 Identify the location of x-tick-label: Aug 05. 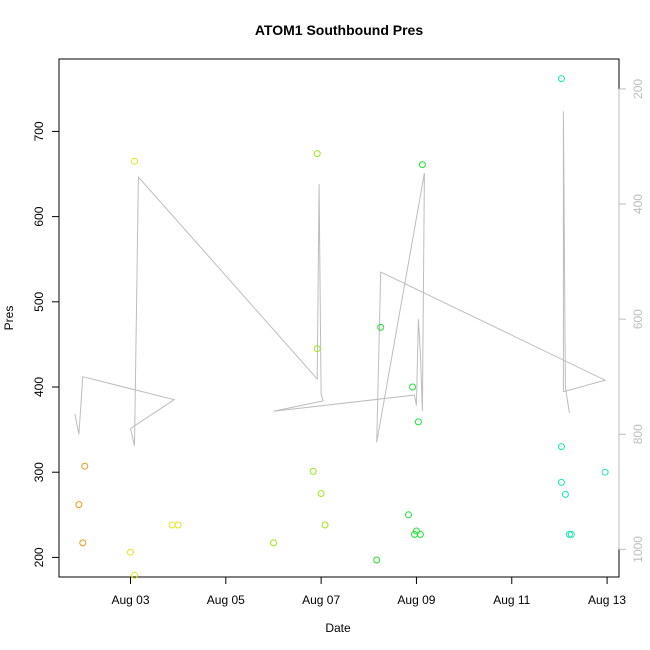
(226, 600).